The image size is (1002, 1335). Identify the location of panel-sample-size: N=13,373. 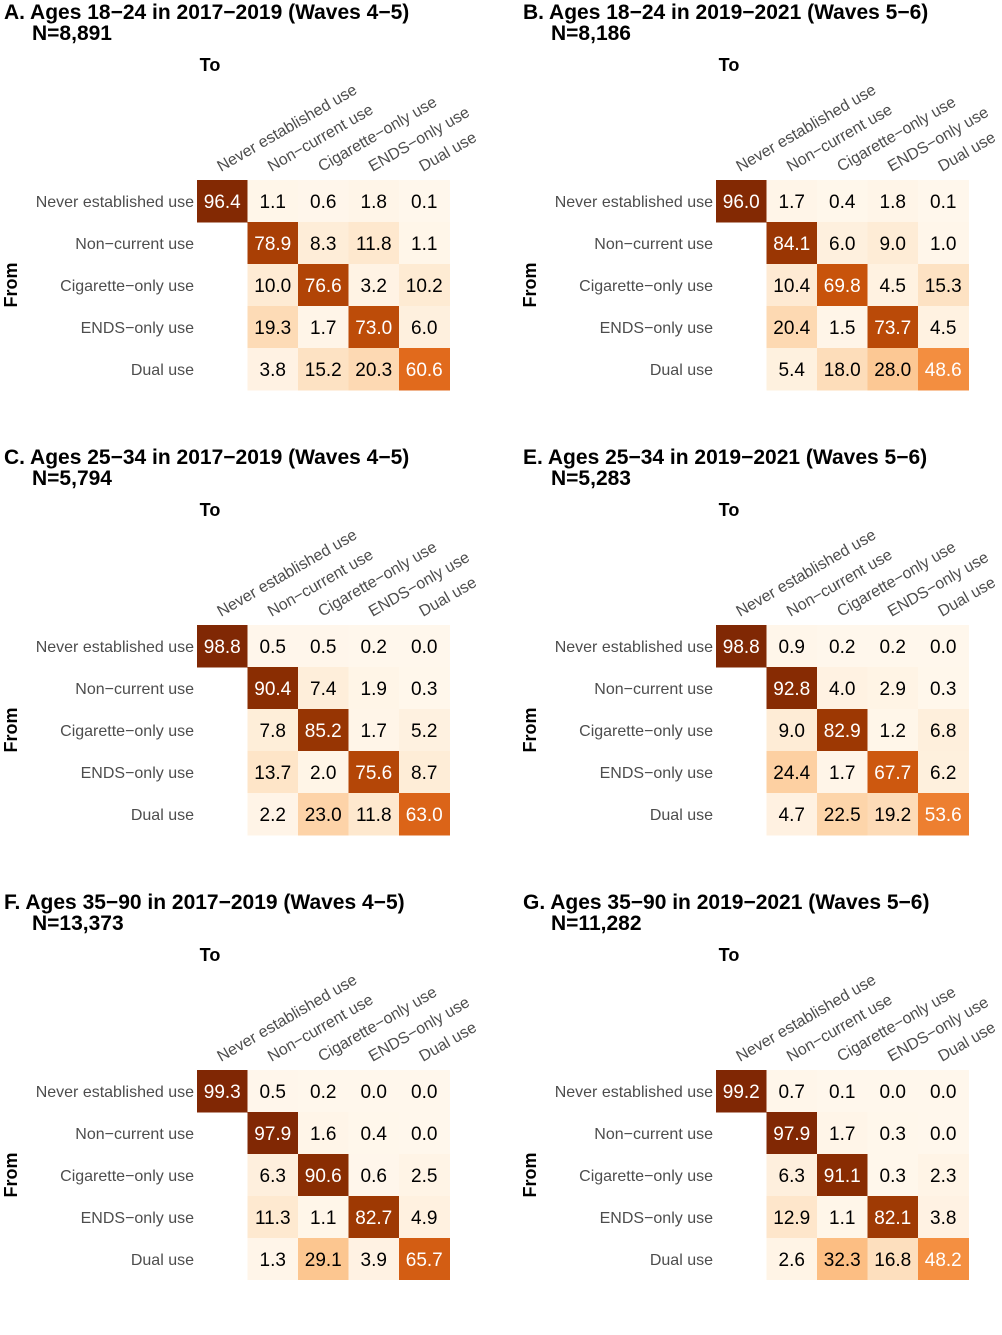
(78, 923).